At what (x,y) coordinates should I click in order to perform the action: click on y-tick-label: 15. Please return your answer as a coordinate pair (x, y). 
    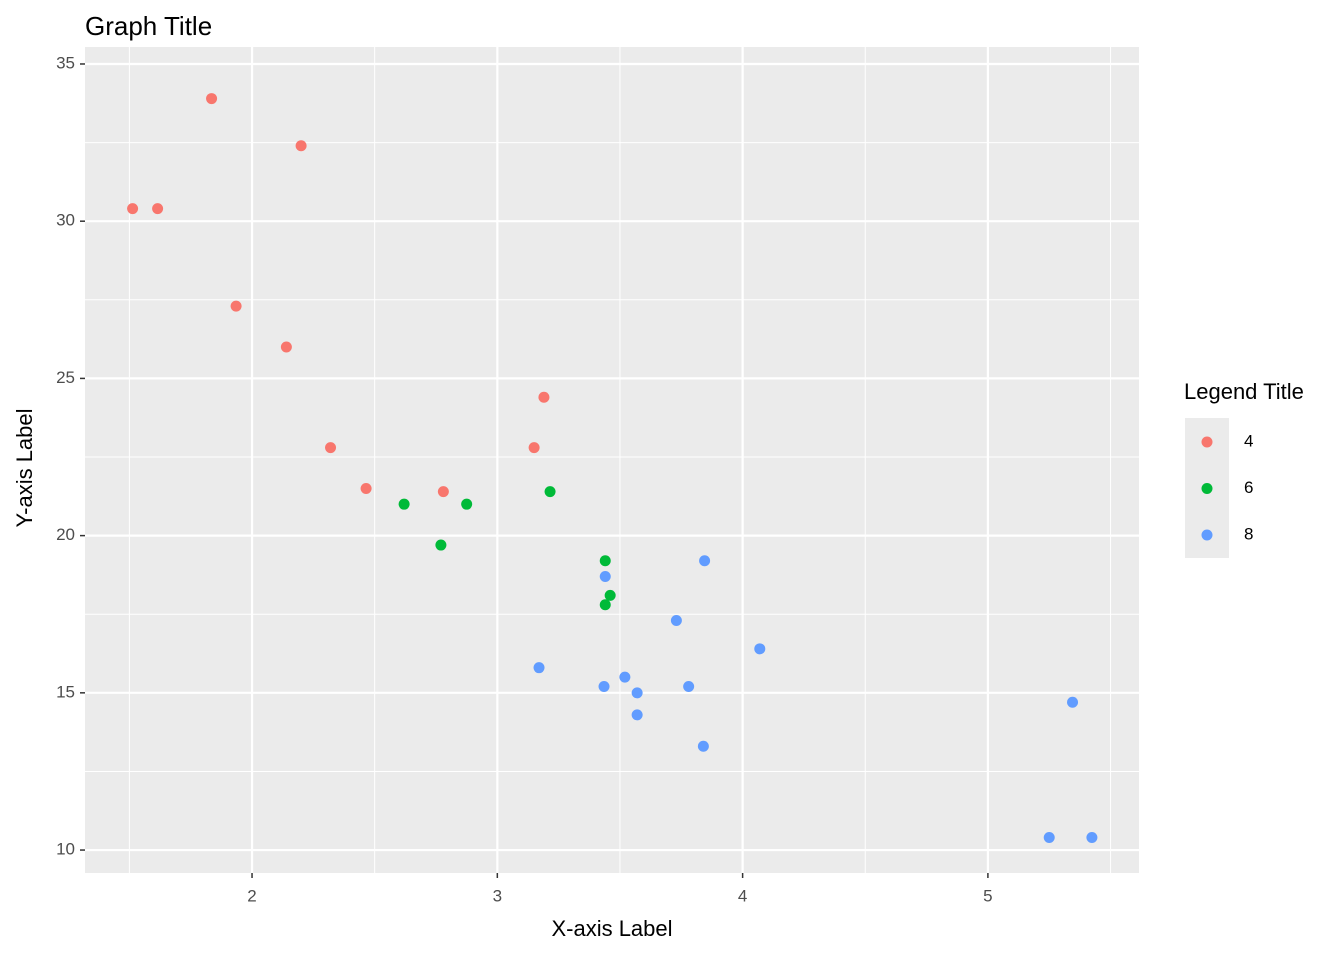
    Looking at the image, I should click on (65, 691).